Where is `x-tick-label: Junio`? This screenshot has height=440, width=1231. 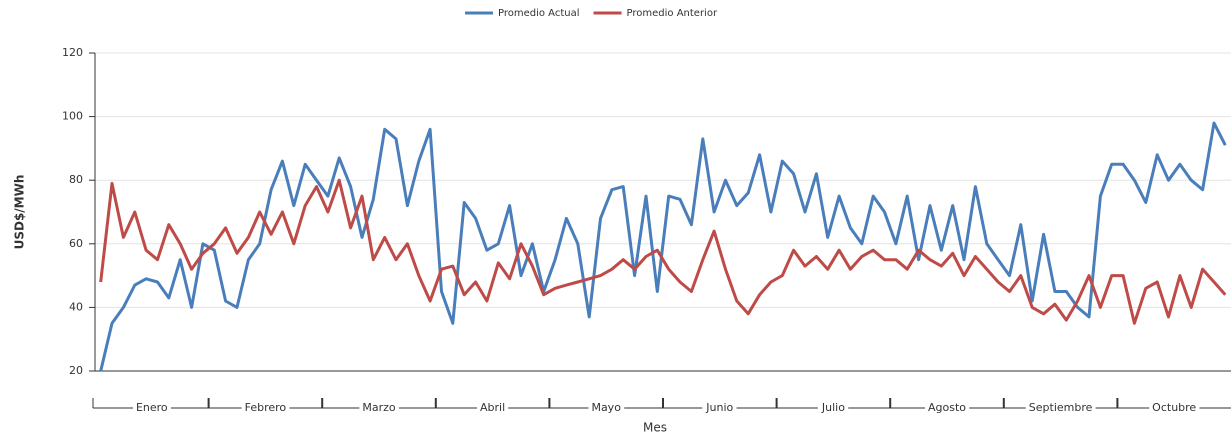 x-tick-label: Junio is located at coordinates (719, 407).